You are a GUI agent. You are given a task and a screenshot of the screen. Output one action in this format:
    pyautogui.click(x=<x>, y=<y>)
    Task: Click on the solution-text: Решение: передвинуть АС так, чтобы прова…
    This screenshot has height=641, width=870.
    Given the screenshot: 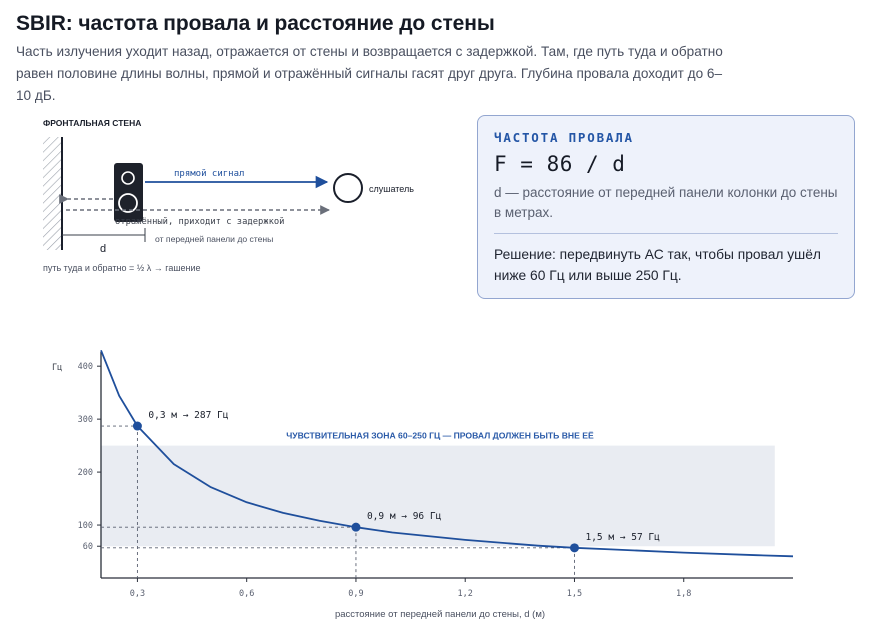 What is the action you would take?
    pyautogui.click(x=657, y=265)
    